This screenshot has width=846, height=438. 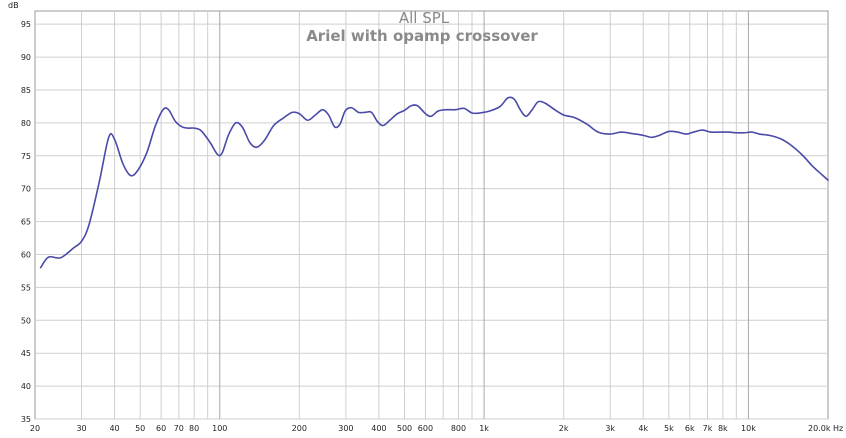 I want to click on y-tick-label: 40, so click(x=26, y=386).